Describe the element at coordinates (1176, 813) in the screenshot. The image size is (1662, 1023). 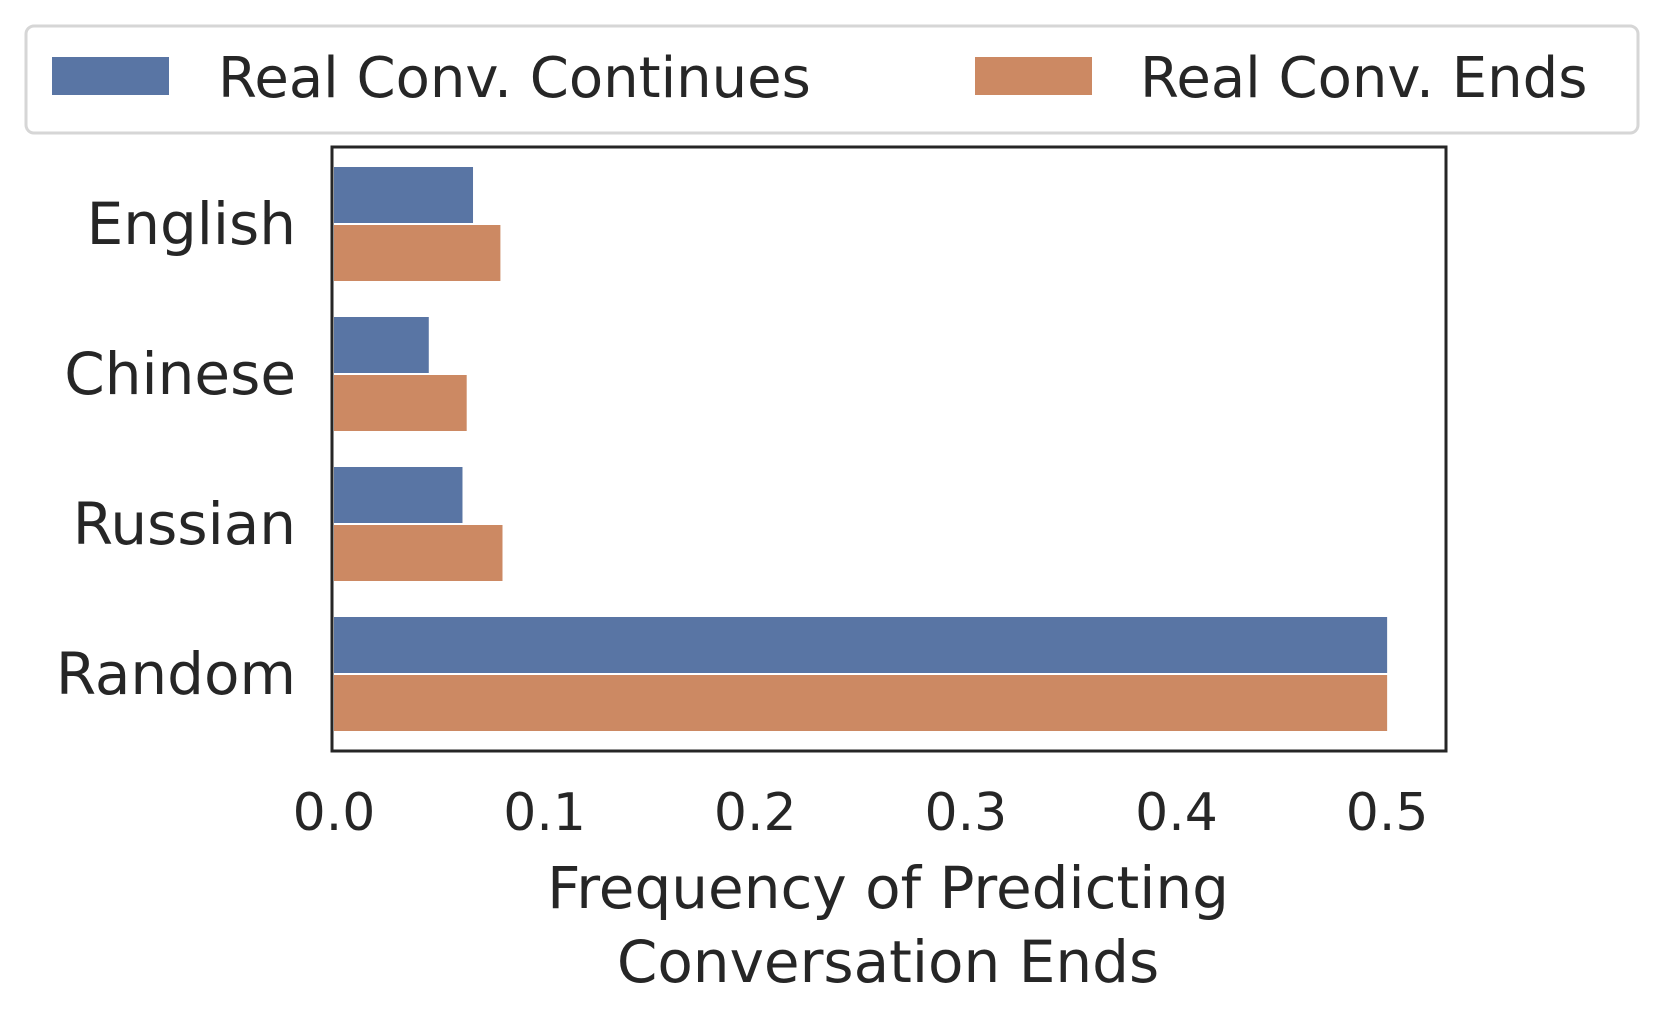
I see `x-tick-label: 0.4` at that location.